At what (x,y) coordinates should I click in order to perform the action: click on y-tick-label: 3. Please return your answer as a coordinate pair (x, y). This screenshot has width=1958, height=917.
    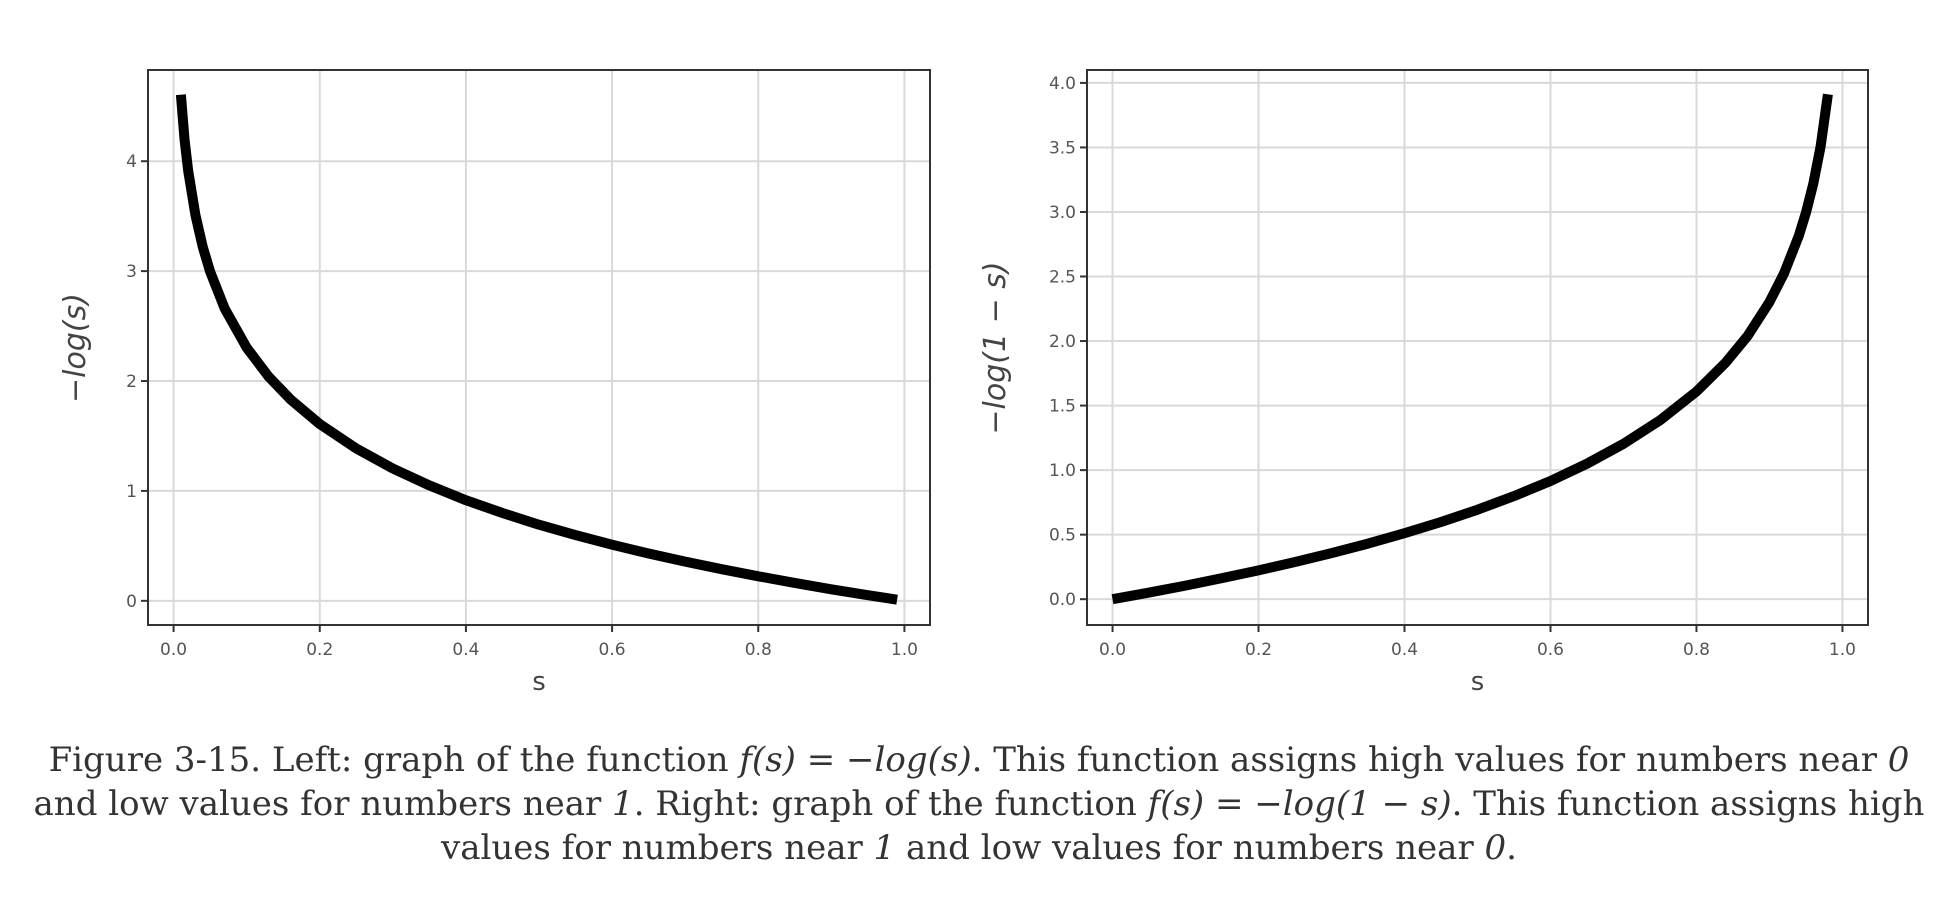
    Looking at the image, I should click on (131, 272).